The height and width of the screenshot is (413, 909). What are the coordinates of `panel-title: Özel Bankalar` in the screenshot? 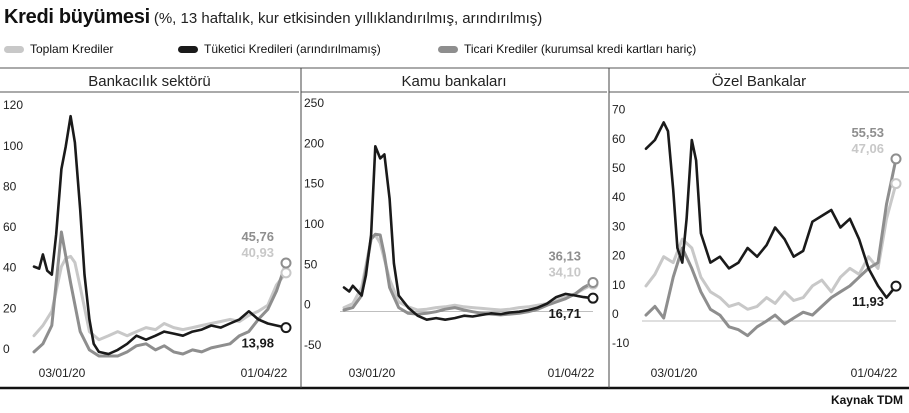 It's located at (759, 81).